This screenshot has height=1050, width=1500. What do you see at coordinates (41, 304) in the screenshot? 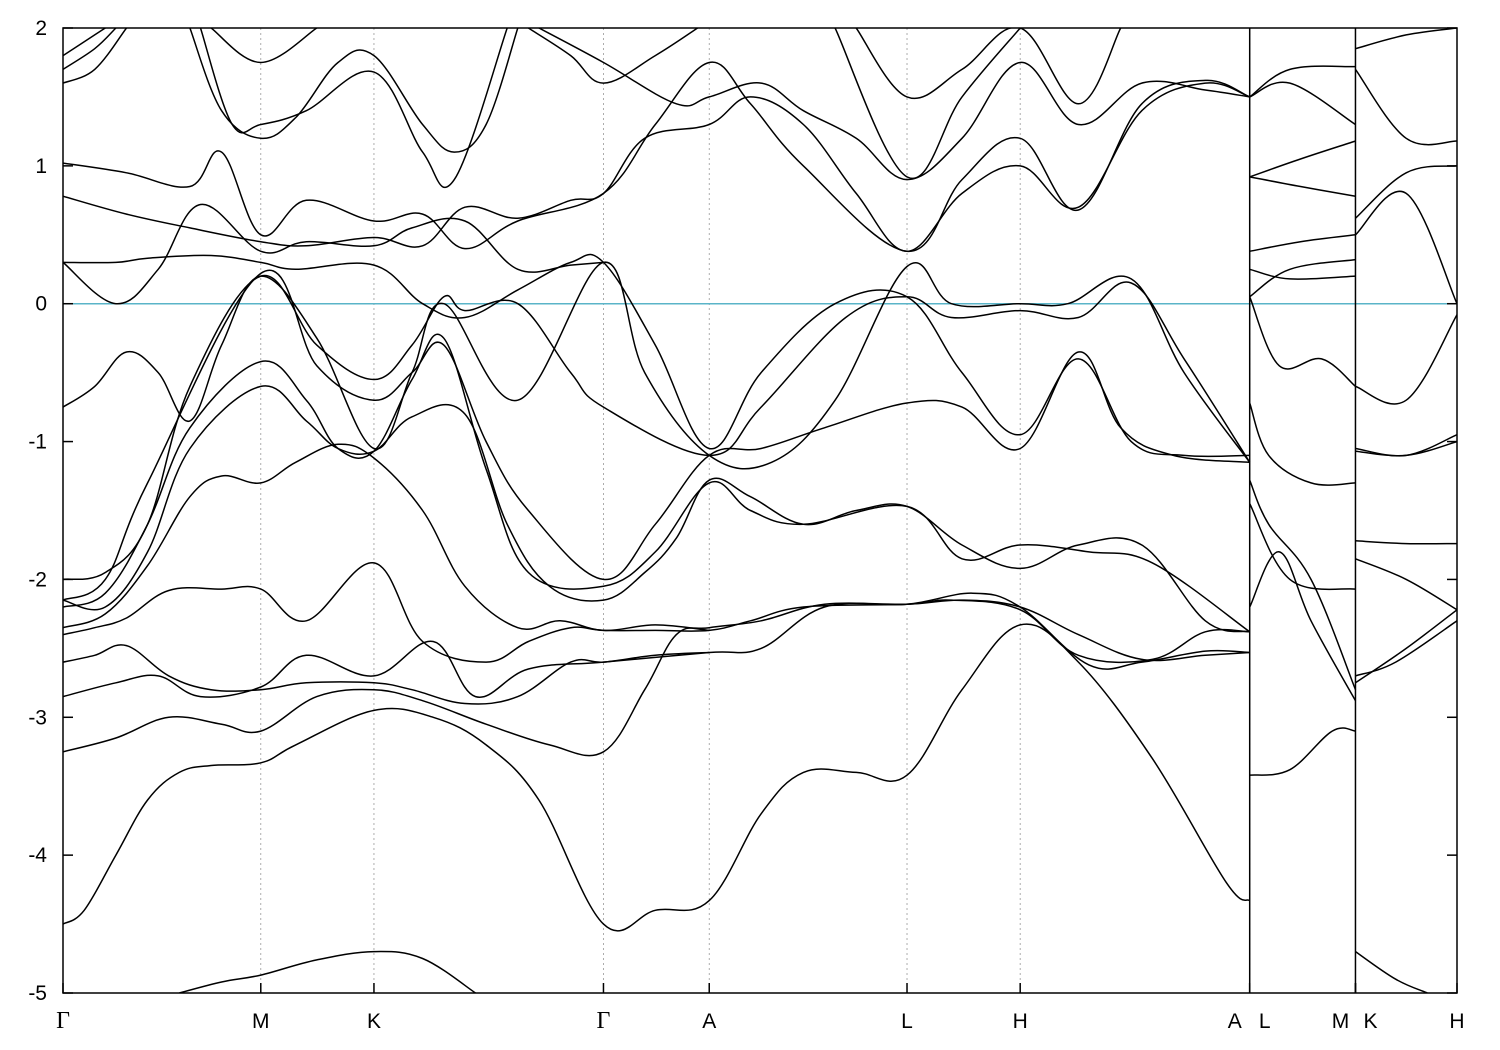
I see `y-tick-label: 0` at bounding box center [41, 304].